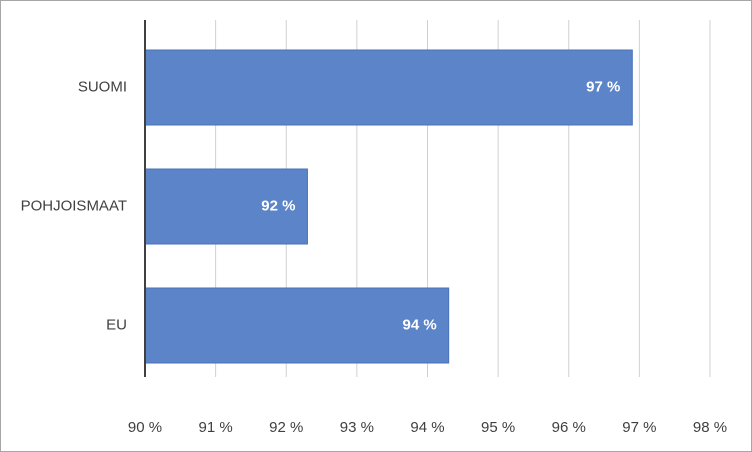  What do you see at coordinates (102, 86) in the screenshot?
I see `category-label: SUOMI` at bounding box center [102, 86].